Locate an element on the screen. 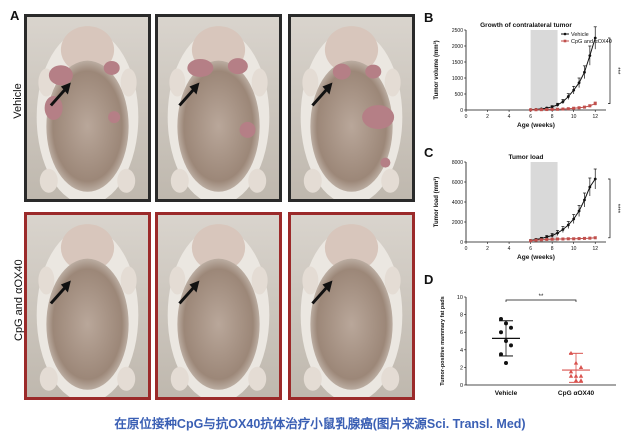 The width and height of the screenshot is (640, 440). chart-c-y-tick-label: 0 is located at coordinates (461, 243).